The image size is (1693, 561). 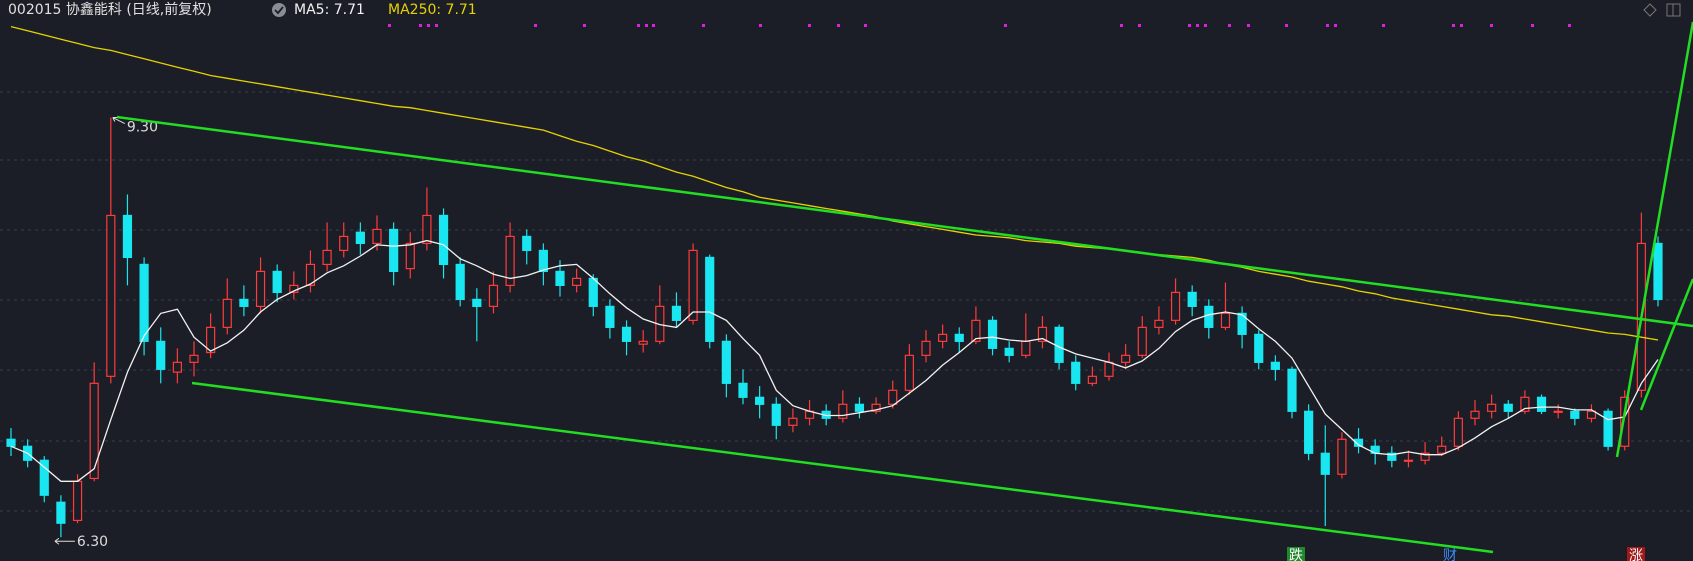 I want to click on marker-label: 跌, so click(x=1296, y=554).